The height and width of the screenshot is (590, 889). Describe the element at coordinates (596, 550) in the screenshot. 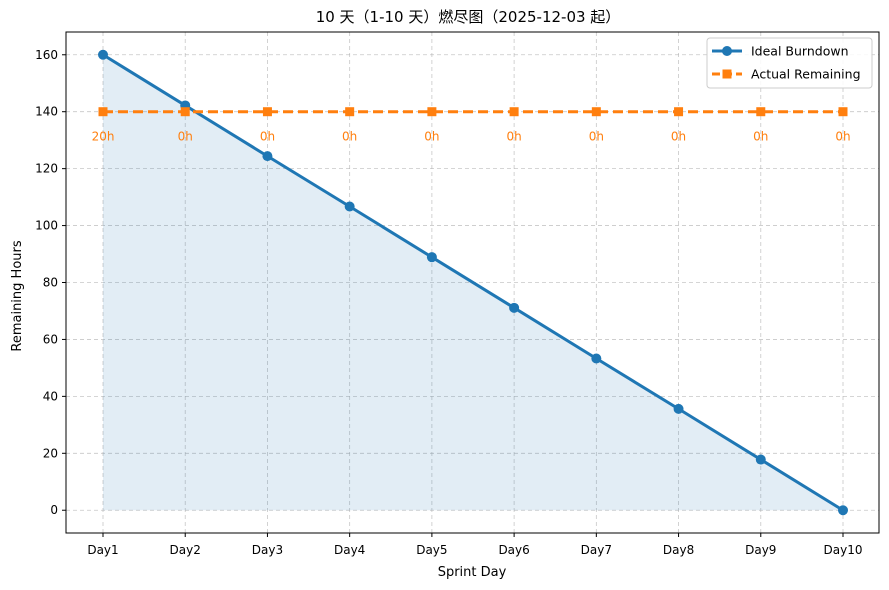

I see `x-tick-label: Day7` at that location.